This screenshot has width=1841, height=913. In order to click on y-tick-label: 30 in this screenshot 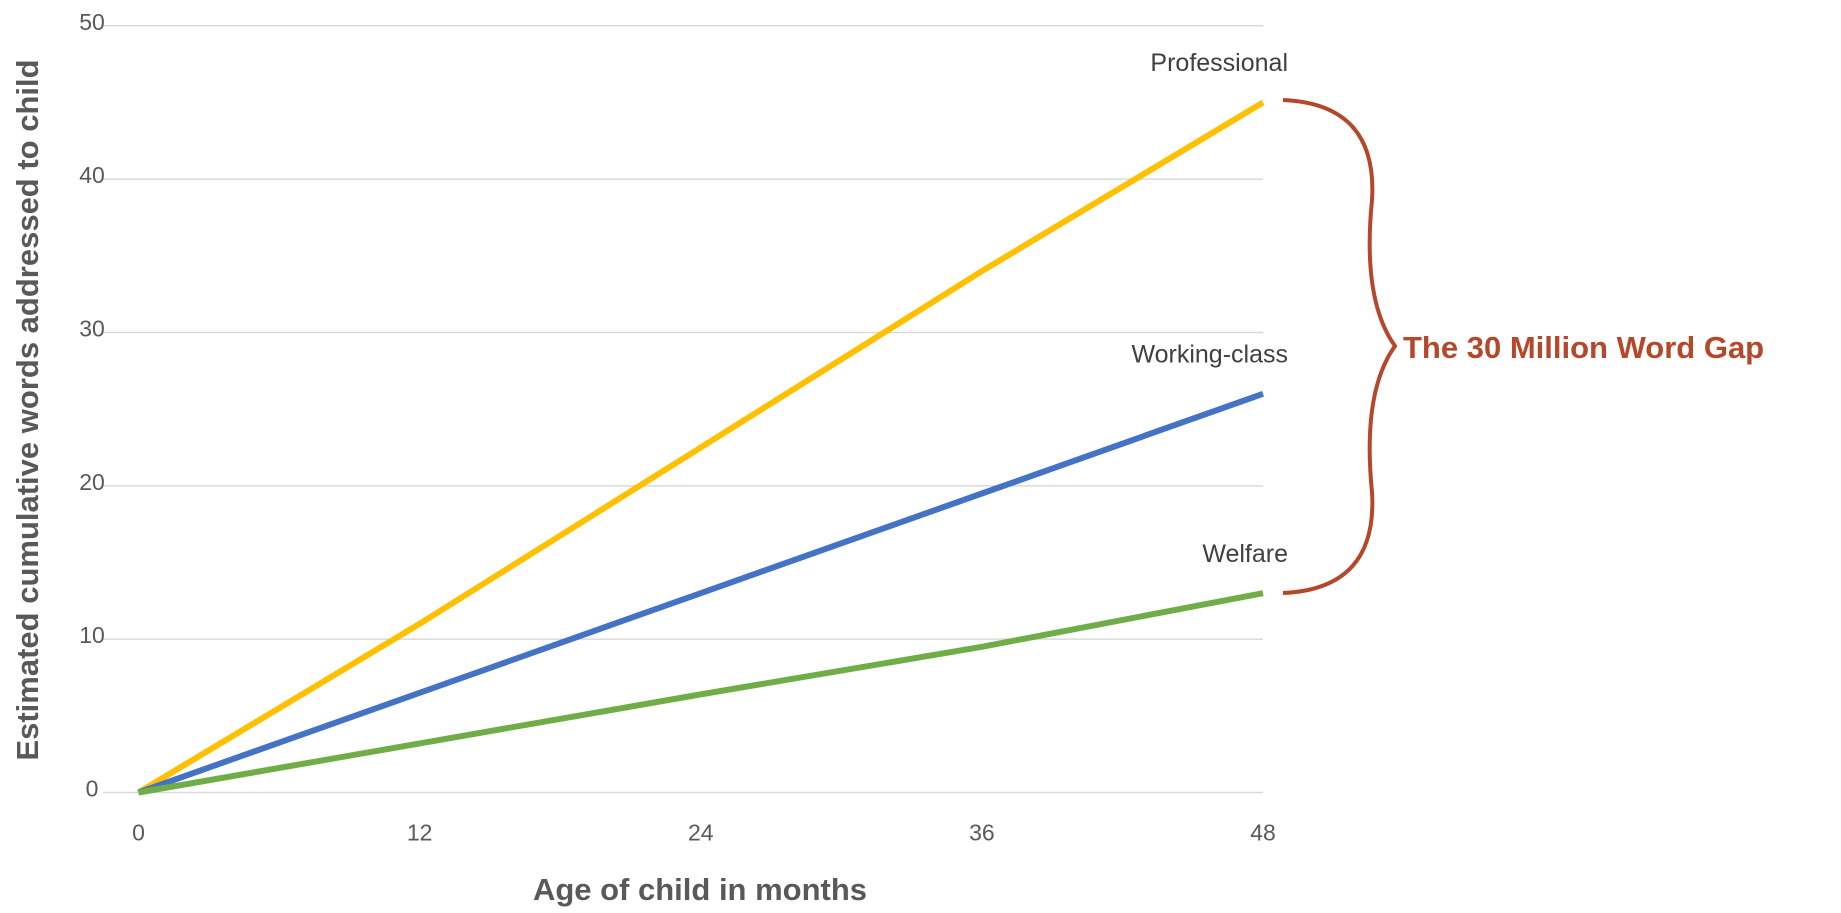, I will do `click(92, 329)`.